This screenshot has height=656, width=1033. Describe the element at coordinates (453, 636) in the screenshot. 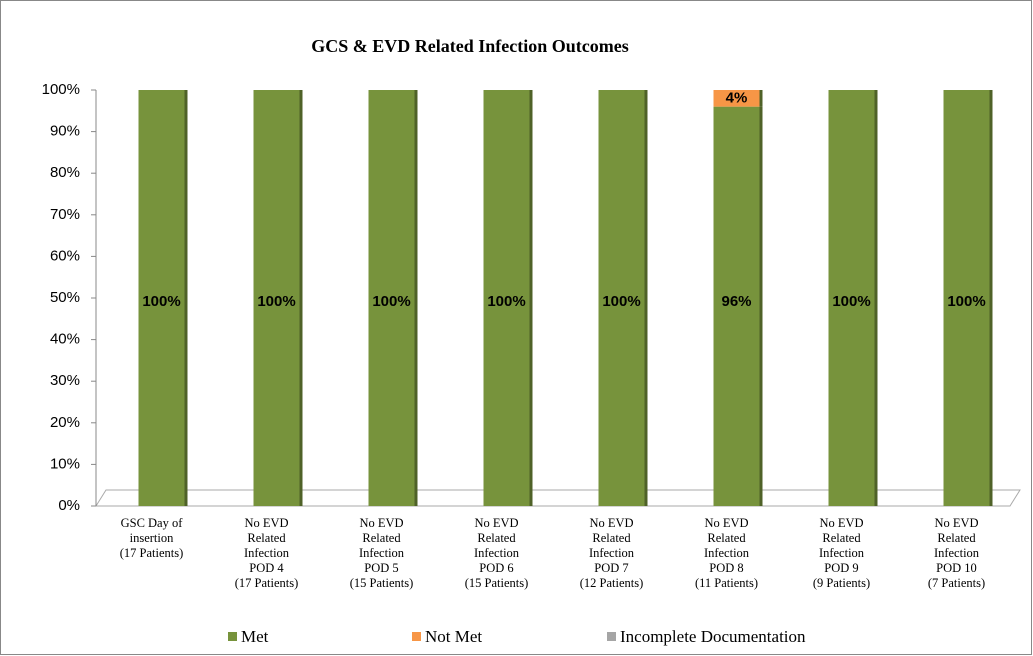

I see `legend-label: Not Met` at that location.